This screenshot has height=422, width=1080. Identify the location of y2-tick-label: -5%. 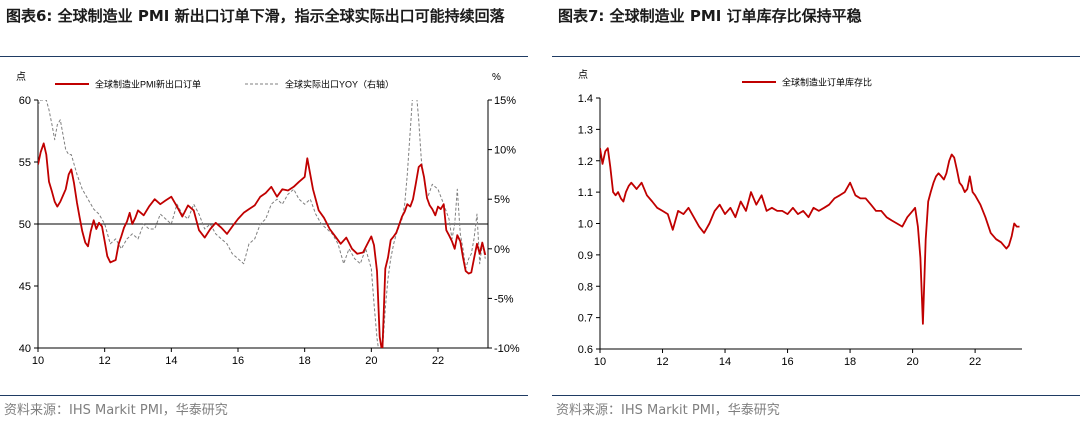
(504, 299).